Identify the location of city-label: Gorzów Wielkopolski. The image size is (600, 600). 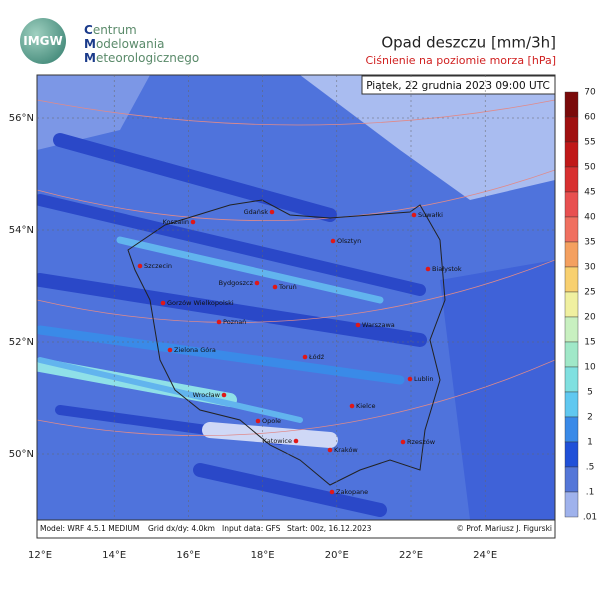
(200, 303).